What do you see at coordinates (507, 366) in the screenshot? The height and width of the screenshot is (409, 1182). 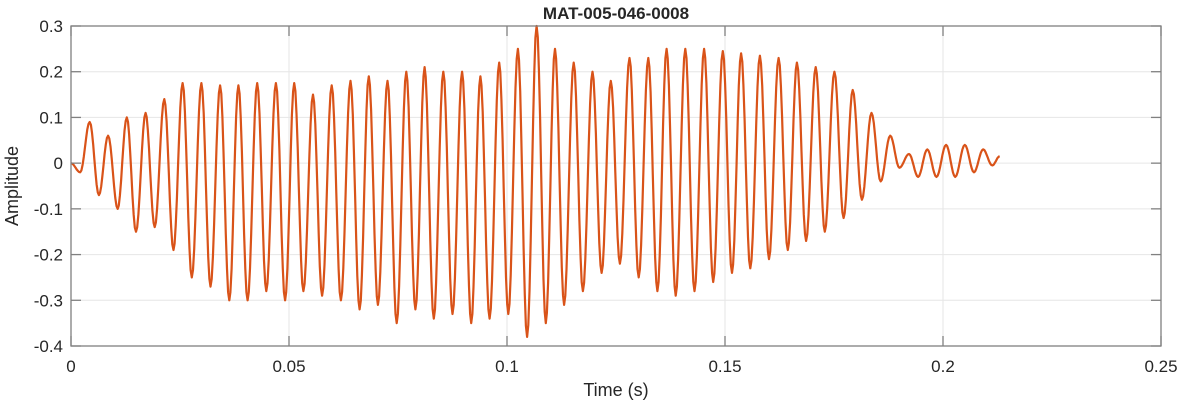 I see `x-tick-label: 0.1` at bounding box center [507, 366].